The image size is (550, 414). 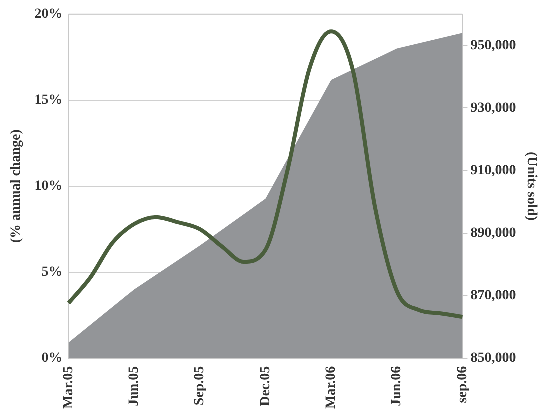 I want to click on y2-tick-label: 890,000, so click(x=493, y=233).